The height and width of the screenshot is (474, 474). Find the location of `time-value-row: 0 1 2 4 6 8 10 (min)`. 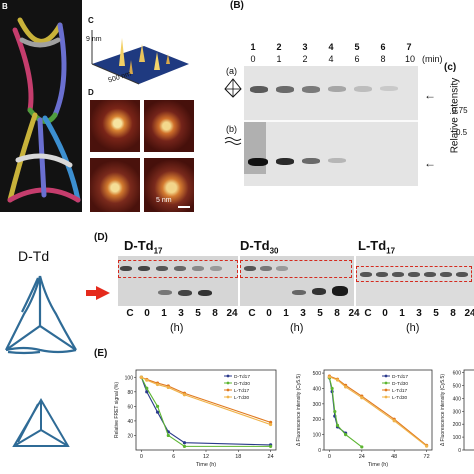

time-value-row: 0 1 2 4 6 8 10 (min) is located at coordinates (356, 60).